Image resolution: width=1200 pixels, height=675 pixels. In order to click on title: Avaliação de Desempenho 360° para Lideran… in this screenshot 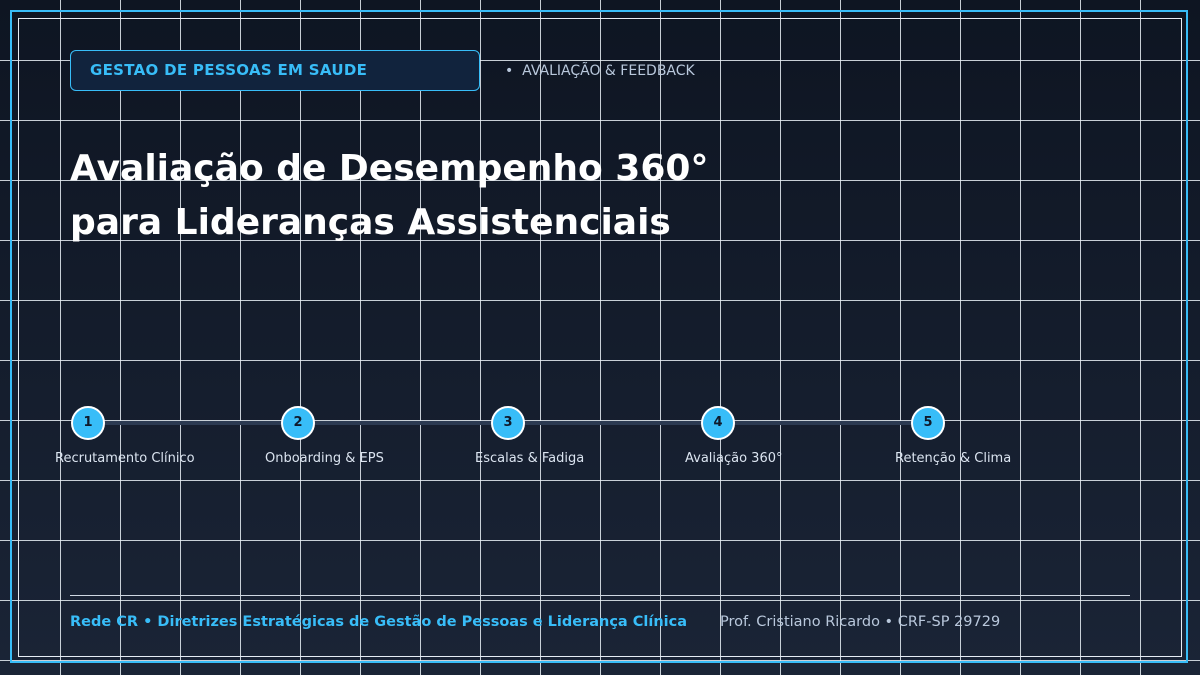, I will do `click(389, 196)`.